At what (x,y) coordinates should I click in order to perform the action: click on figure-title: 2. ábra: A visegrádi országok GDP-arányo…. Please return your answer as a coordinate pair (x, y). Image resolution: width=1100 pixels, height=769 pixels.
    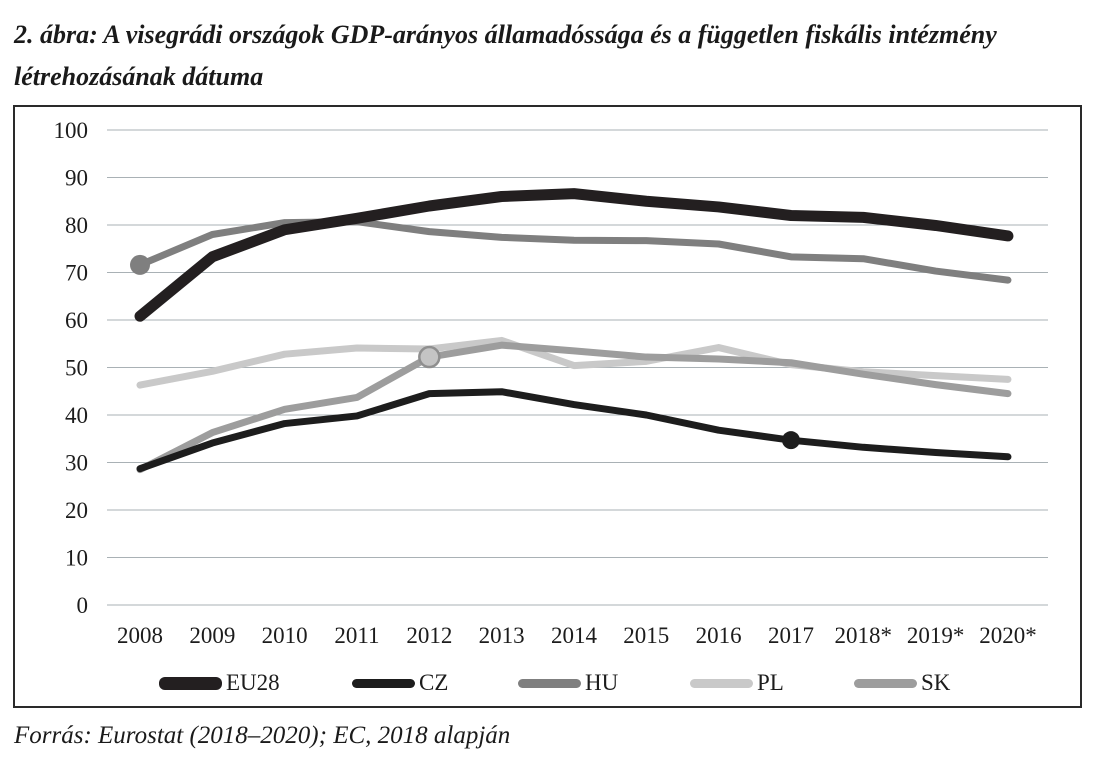
    Looking at the image, I should click on (505, 55).